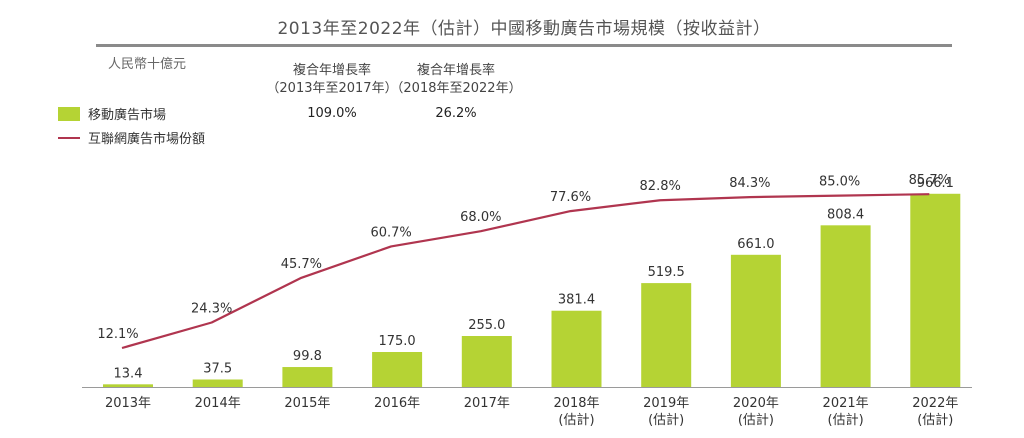 The image size is (1024, 438). What do you see at coordinates (845, 214) in the screenshot?
I see `bar-value-label: 808.4` at bounding box center [845, 214].